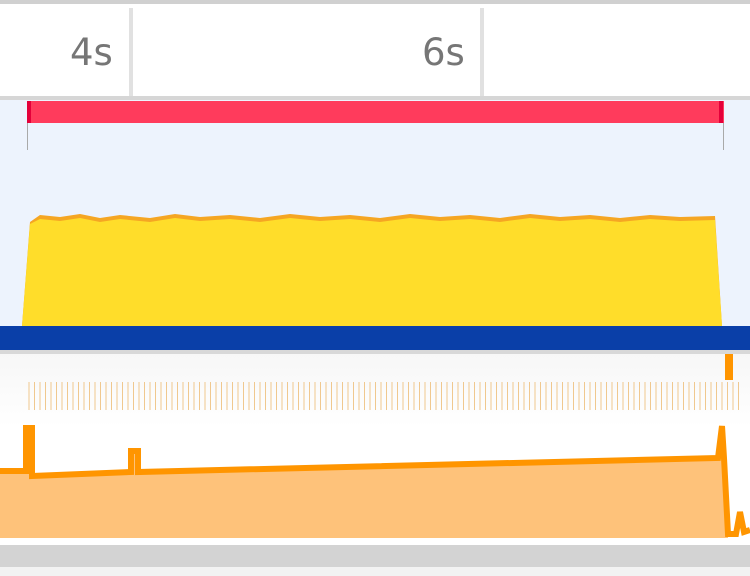 Image resolution: width=750 pixels, height=576 pixels. Describe the element at coordinates (729, 367) in the screenshot. I see `heap-marker` at that location.